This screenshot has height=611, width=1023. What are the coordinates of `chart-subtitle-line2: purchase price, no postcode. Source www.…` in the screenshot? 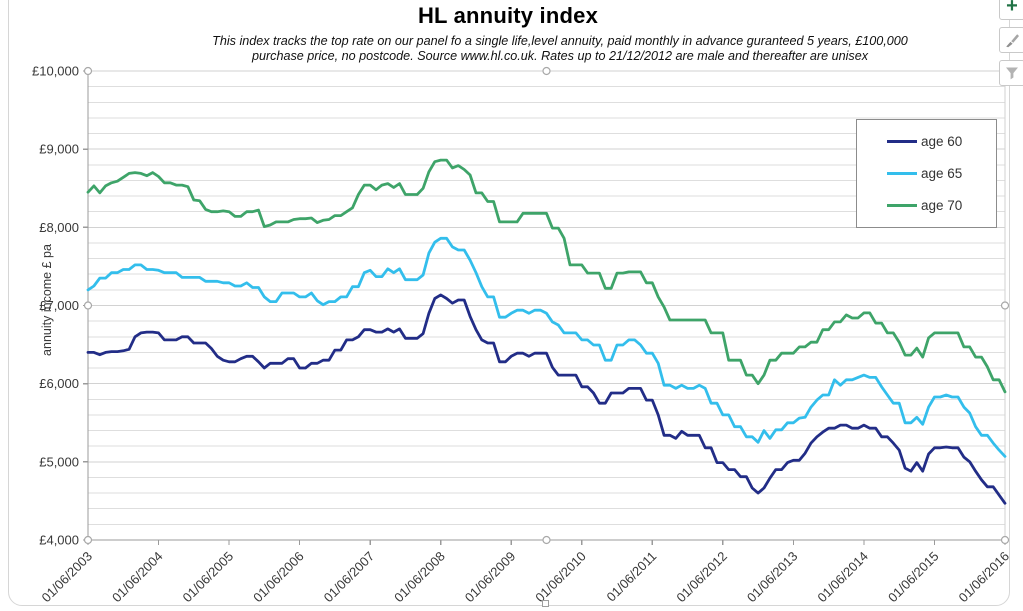 It's located at (560, 56).